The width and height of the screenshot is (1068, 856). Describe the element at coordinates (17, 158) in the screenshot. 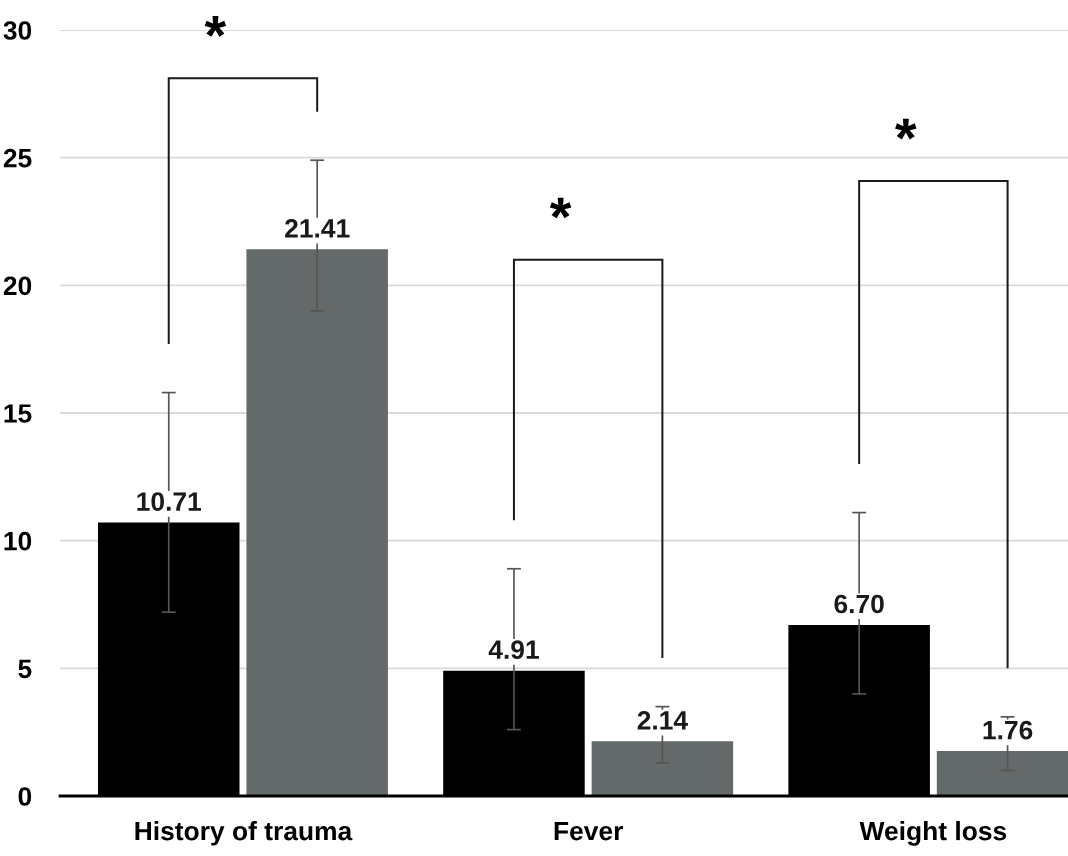

I see `y-tick-label: 25` at that location.